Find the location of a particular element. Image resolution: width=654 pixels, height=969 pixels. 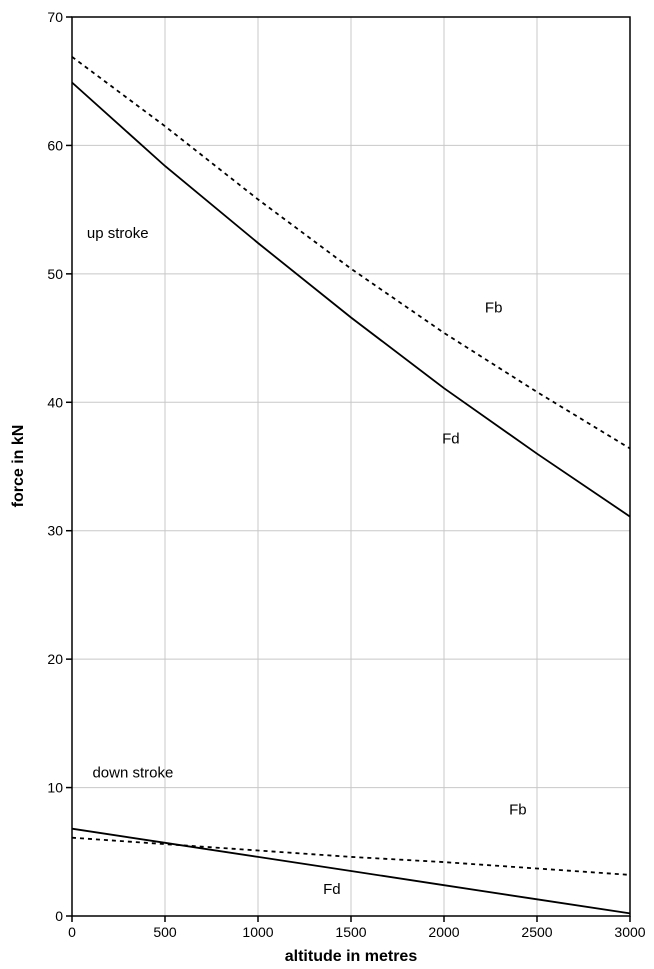

y-tick-label: 50 is located at coordinates (55, 274).